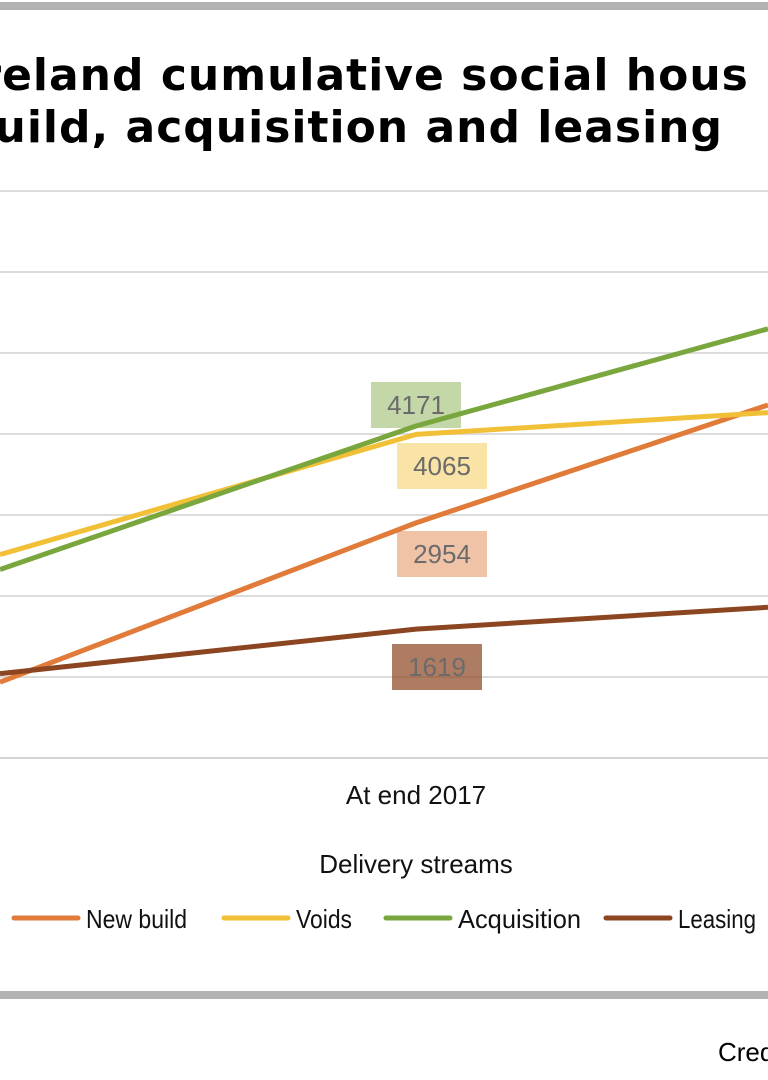  I want to click on chart-title-line-1: Ireland cumulative social hous, so click(374, 75).